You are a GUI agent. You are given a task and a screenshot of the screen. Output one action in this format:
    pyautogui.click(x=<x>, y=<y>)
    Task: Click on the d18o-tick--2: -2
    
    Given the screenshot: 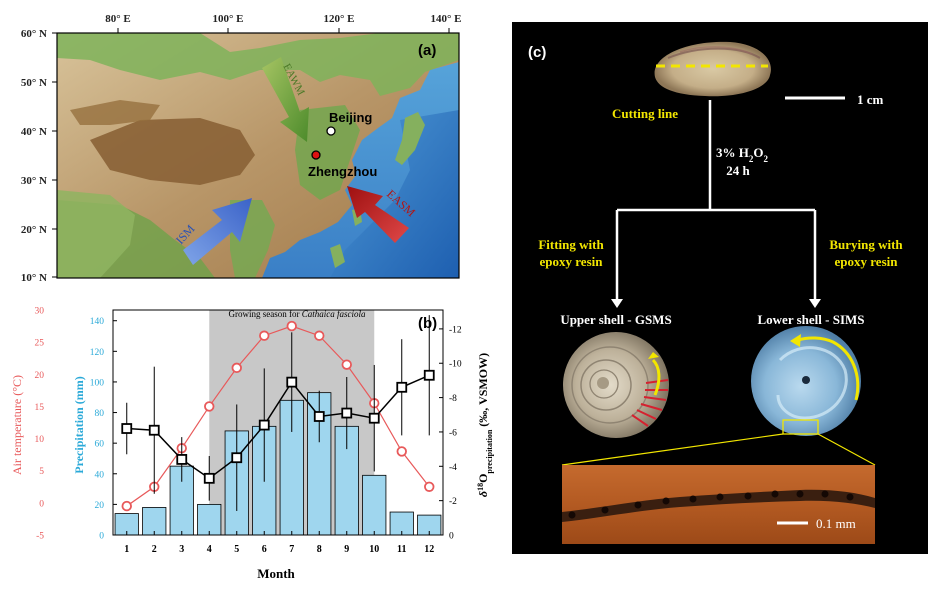 What is the action you would take?
    pyautogui.click(x=453, y=502)
    